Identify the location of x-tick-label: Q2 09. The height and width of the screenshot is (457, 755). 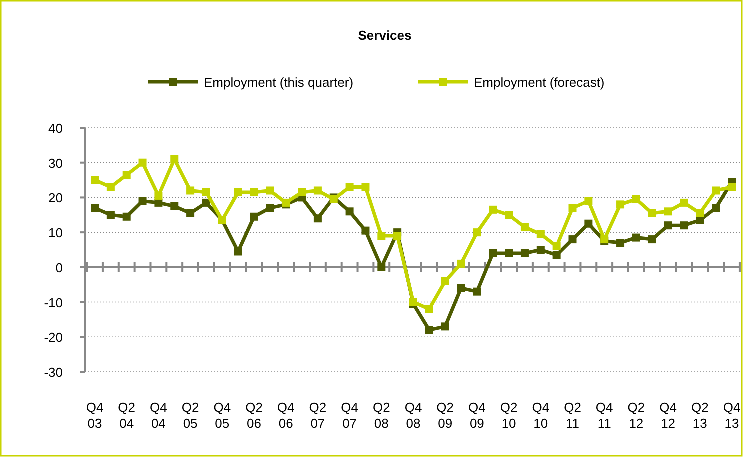
(445, 415).